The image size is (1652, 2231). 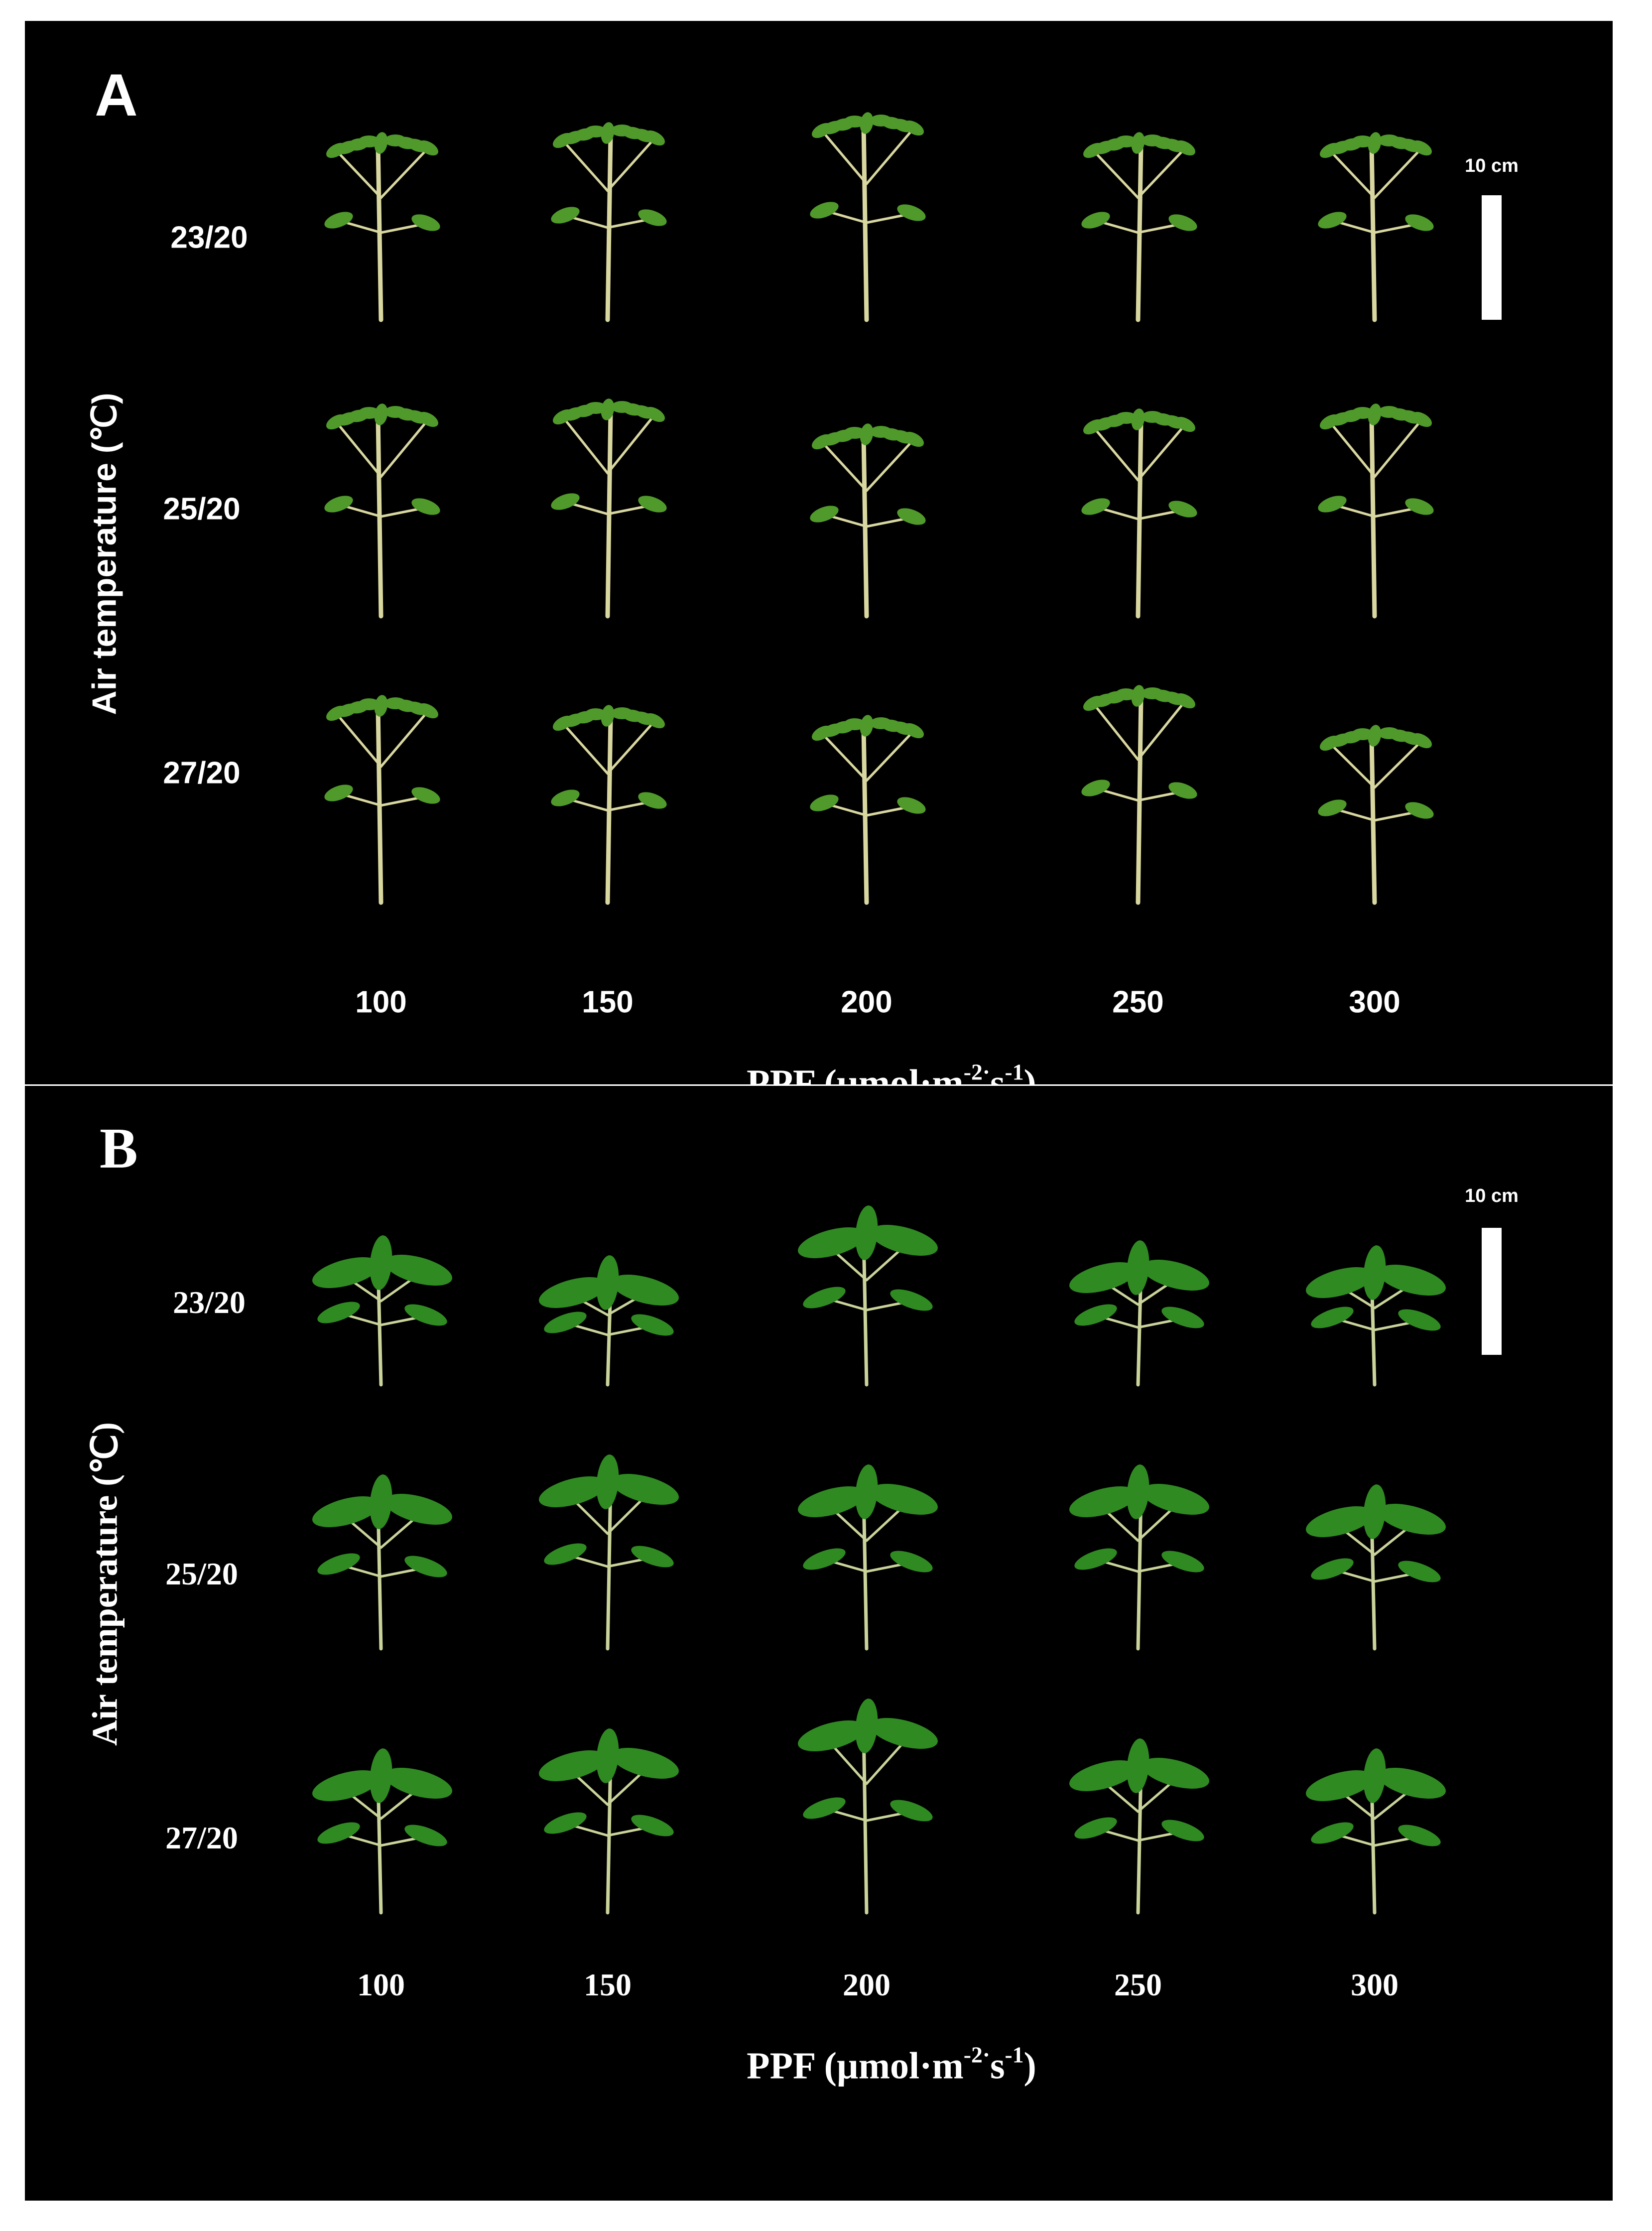 What do you see at coordinates (867, 1985) in the screenshot?
I see `panel-b-col-label-3: 200` at bounding box center [867, 1985].